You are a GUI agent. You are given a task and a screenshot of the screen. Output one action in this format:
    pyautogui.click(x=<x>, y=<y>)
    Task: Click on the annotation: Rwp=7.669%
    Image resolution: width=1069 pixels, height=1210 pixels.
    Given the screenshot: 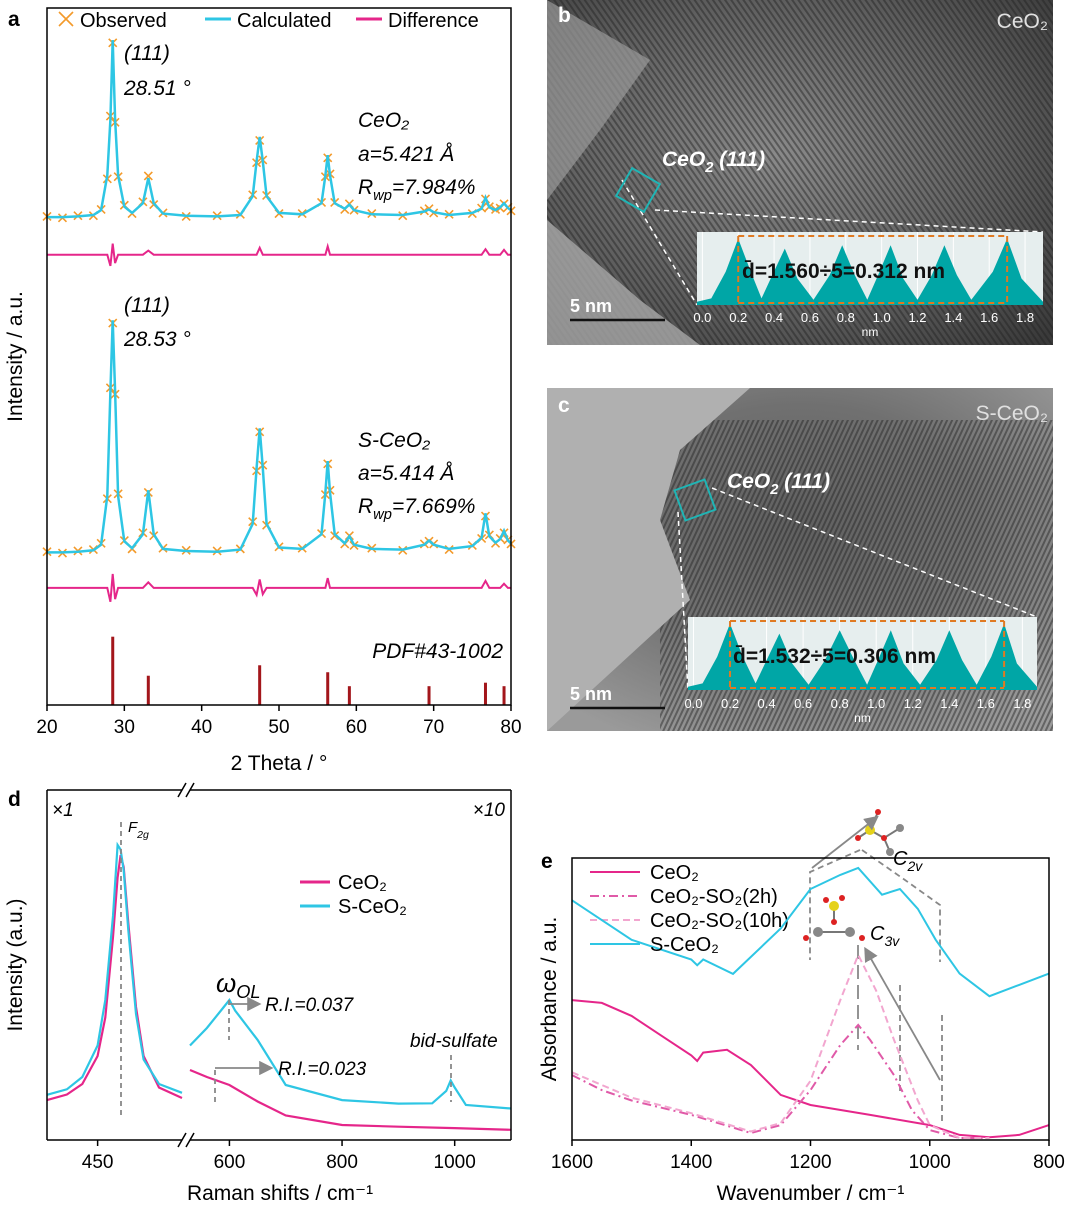 What is the action you would take?
    pyautogui.click(x=416, y=509)
    